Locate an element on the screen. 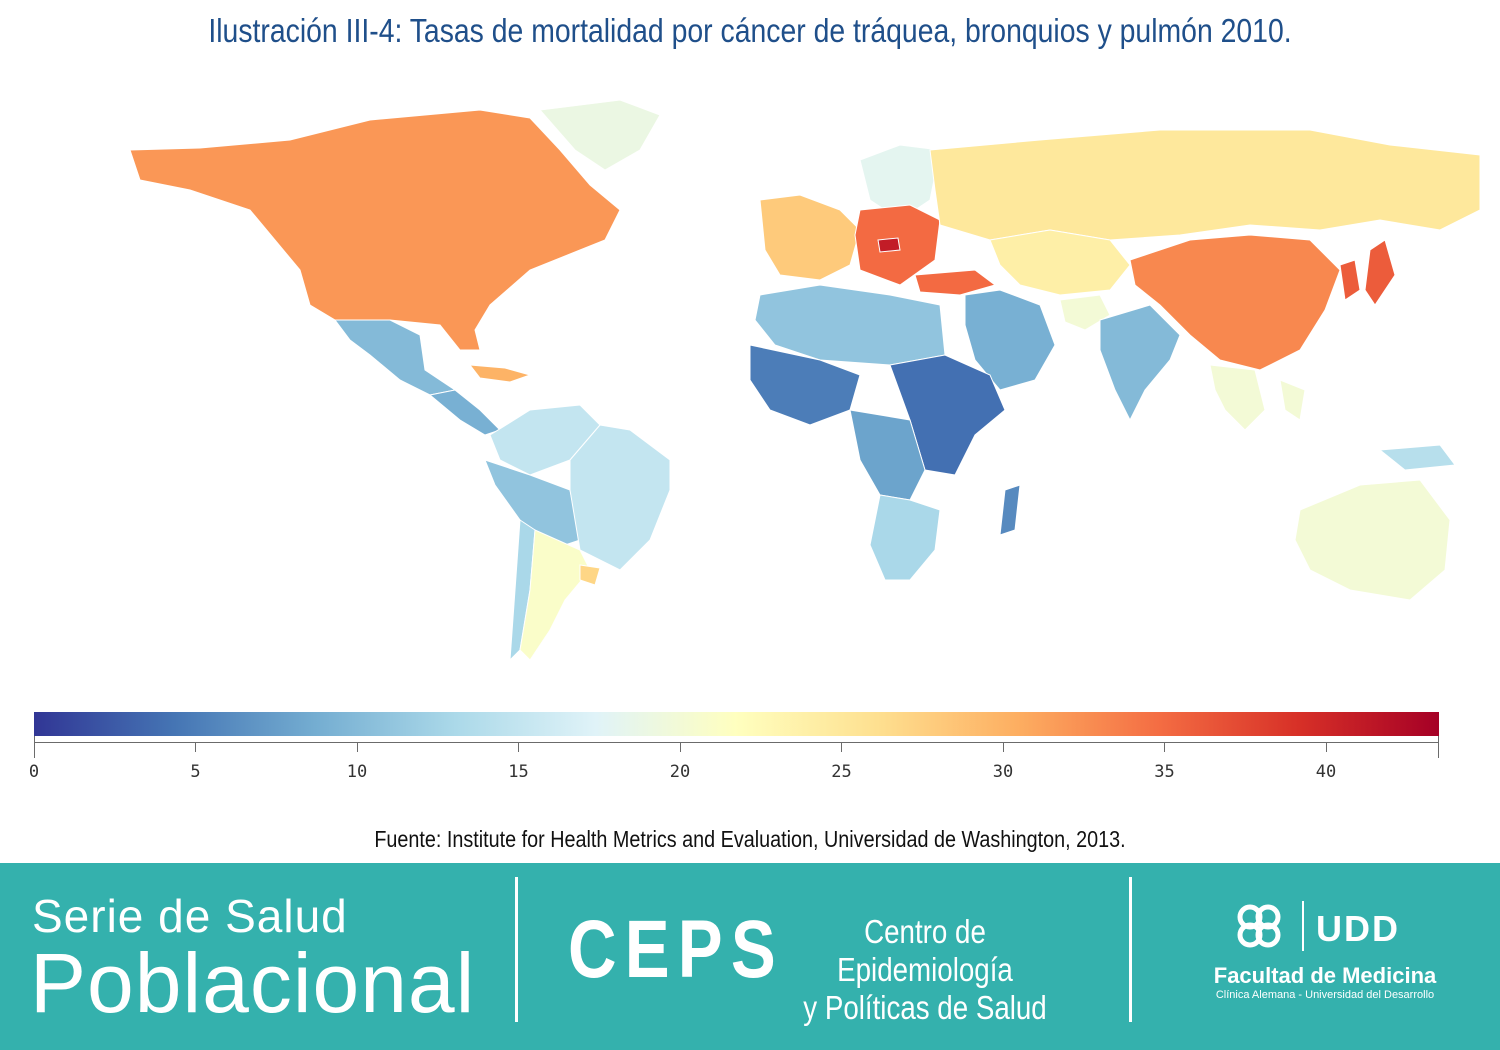 This screenshot has height=1050, width=1500. axis-tick-label: 20 is located at coordinates (680, 772).